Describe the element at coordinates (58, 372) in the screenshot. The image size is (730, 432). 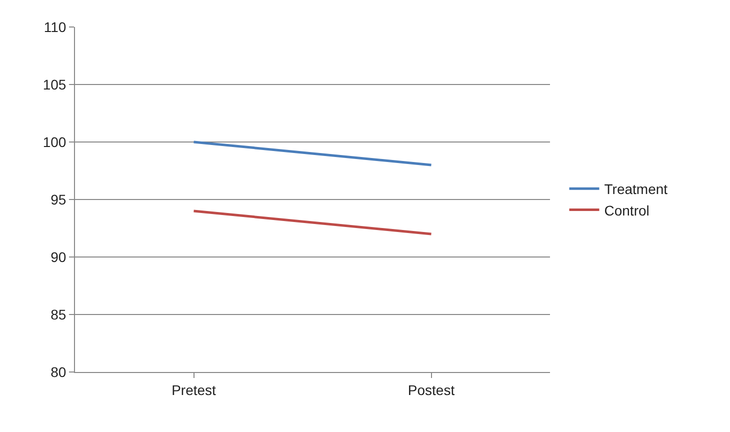
I see `y-tick-label: 80` at that location.